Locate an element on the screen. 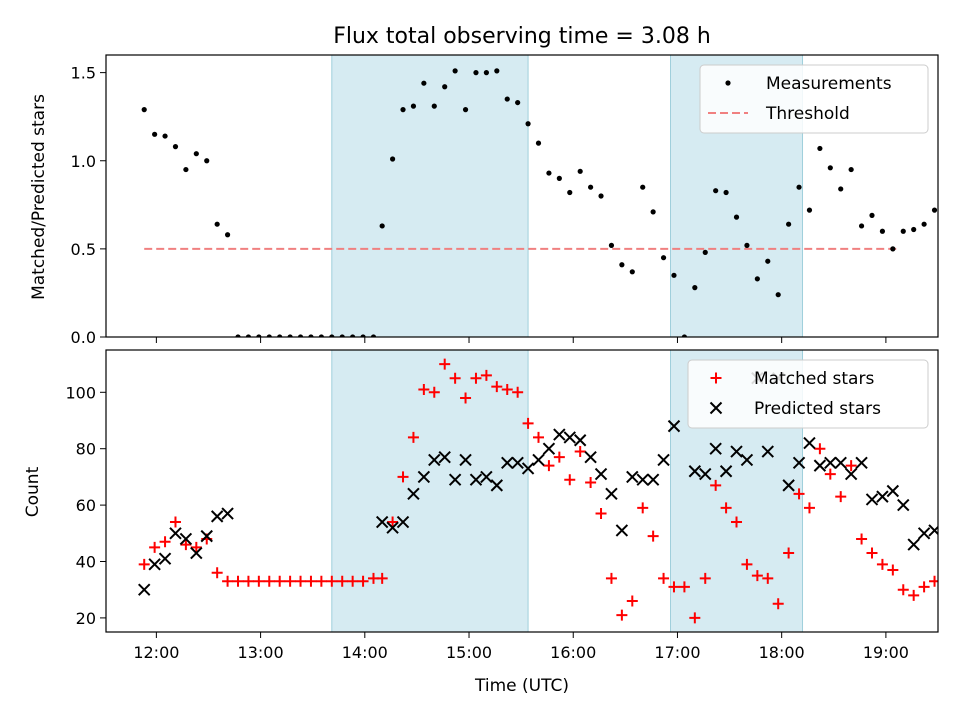 This screenshot has height=720, width=960. top-y-tick-label: 1.0 is located at coordinates (83, 161).